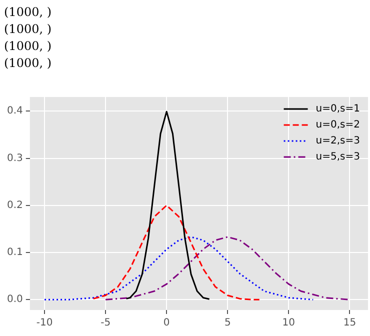  What do you see at coordinates (349, 323) in the screenshot?
I see `x-tick-label: 15` at bounding box center [349, 323].